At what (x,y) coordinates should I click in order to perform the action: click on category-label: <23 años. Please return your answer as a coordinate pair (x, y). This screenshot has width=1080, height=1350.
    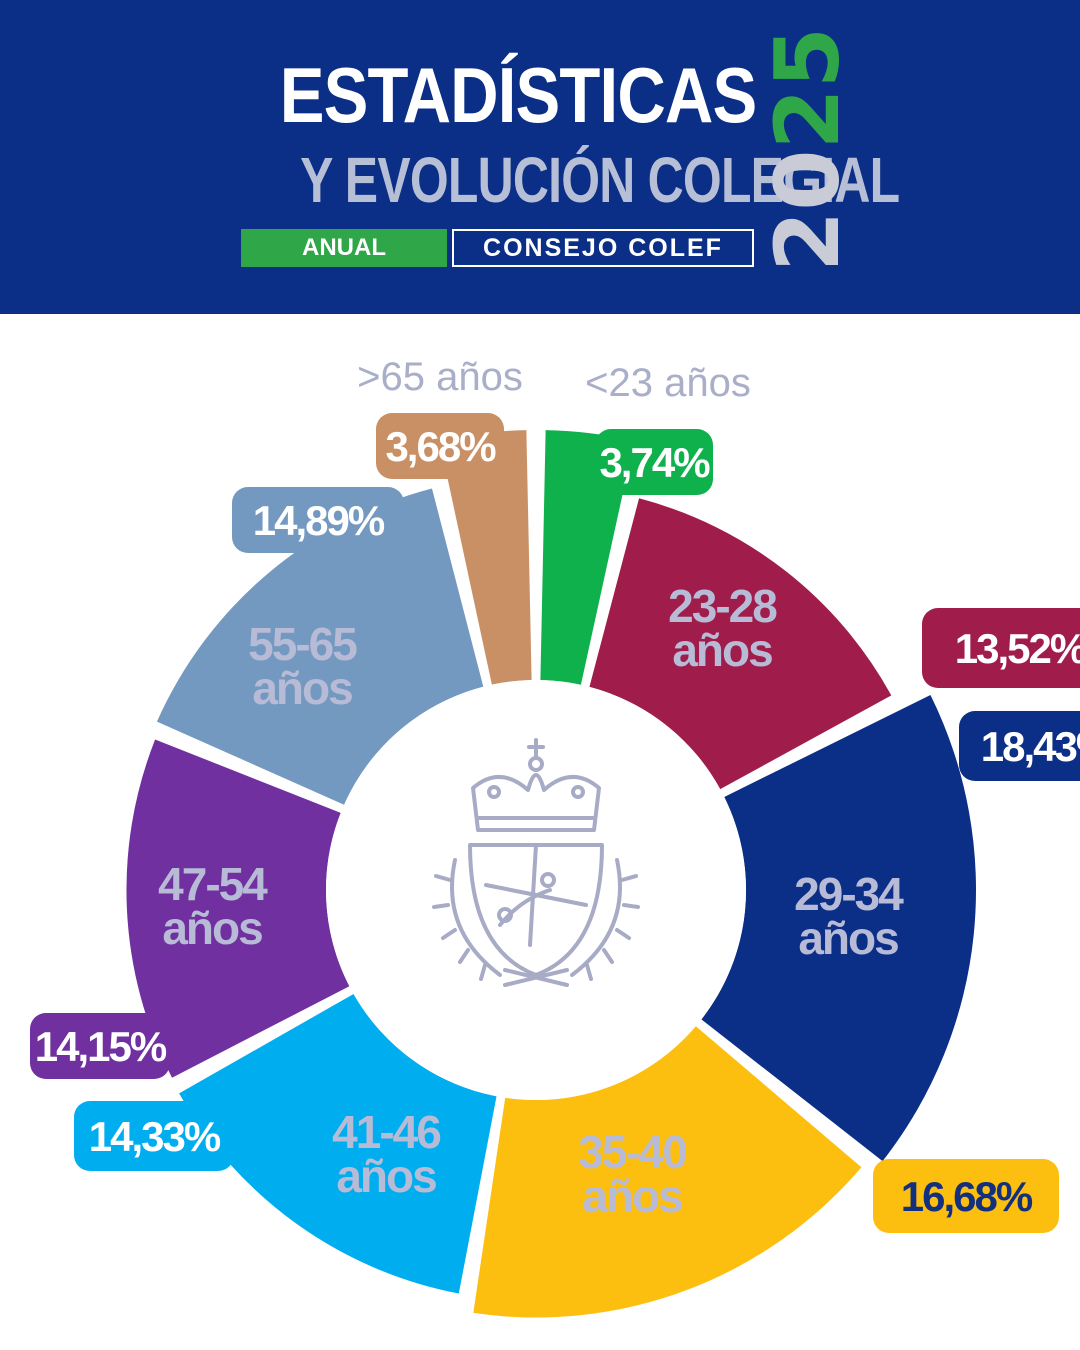
    Looking at the image, I should click on (668, 383).